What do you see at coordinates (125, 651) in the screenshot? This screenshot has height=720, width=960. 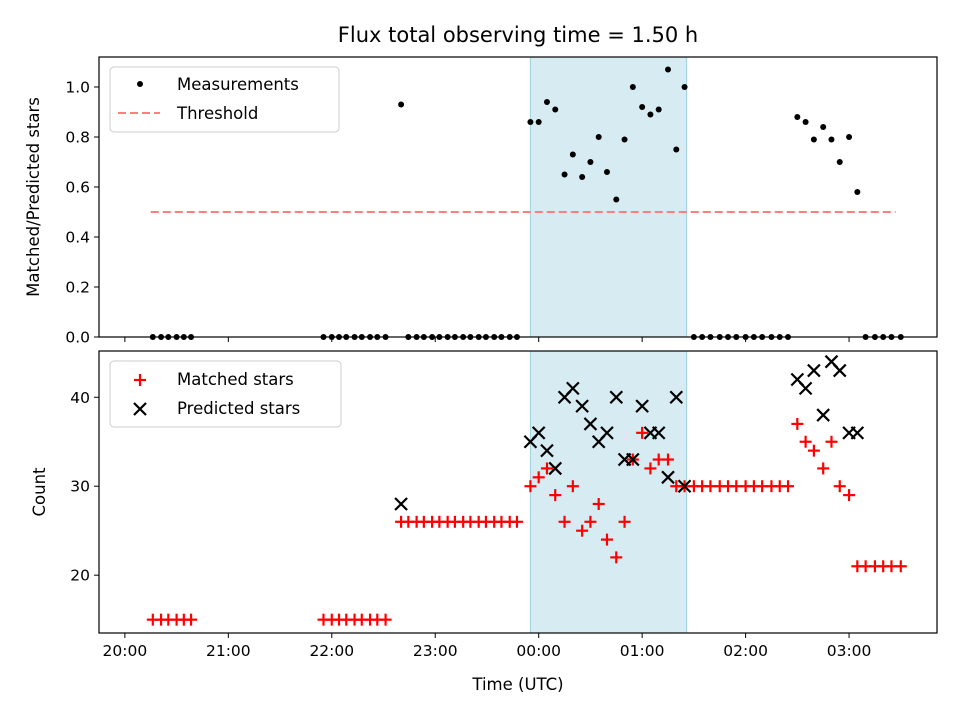 I see `x-tick-label: 20:00` at bounding box center [125, 651].